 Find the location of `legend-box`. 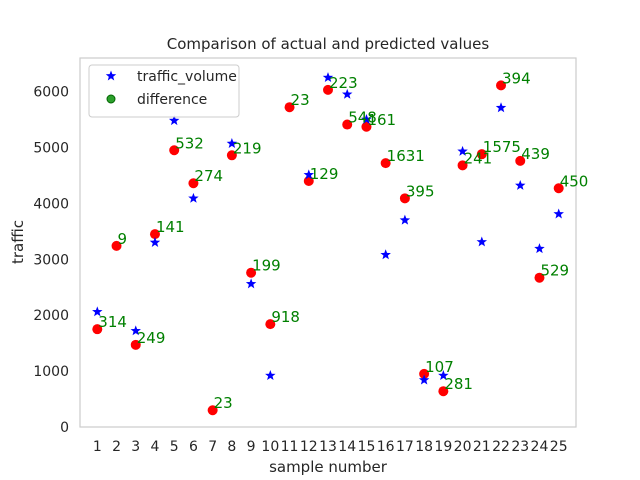

legend-box is located at coordinates (164, 91).